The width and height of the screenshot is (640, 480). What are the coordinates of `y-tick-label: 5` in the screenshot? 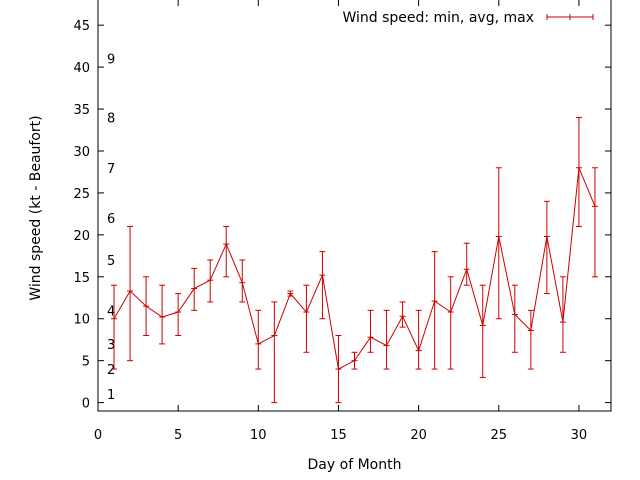 It's located at (86, 362).